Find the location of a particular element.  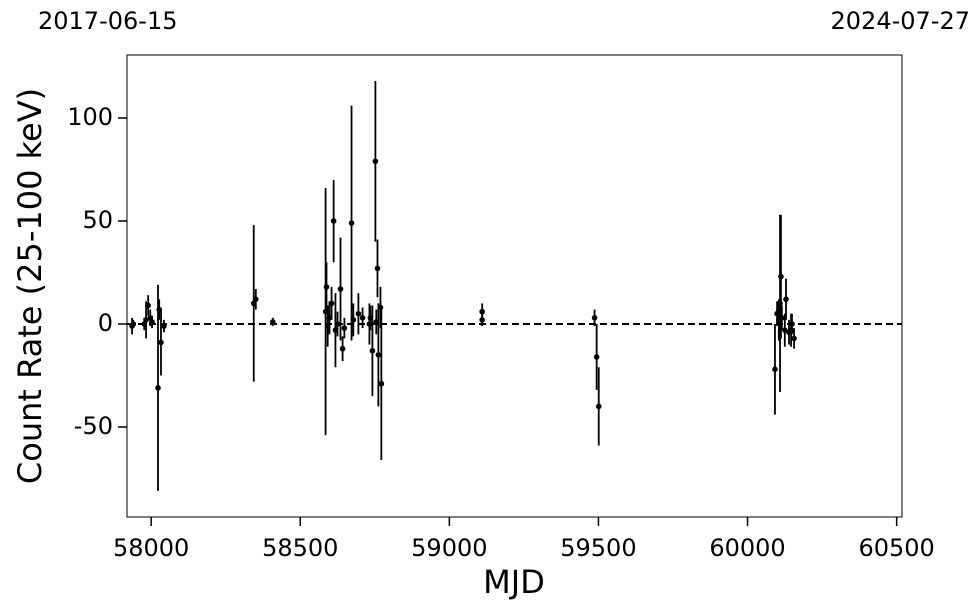

y-tick-label: 0 is located at coordinates (105, 323).